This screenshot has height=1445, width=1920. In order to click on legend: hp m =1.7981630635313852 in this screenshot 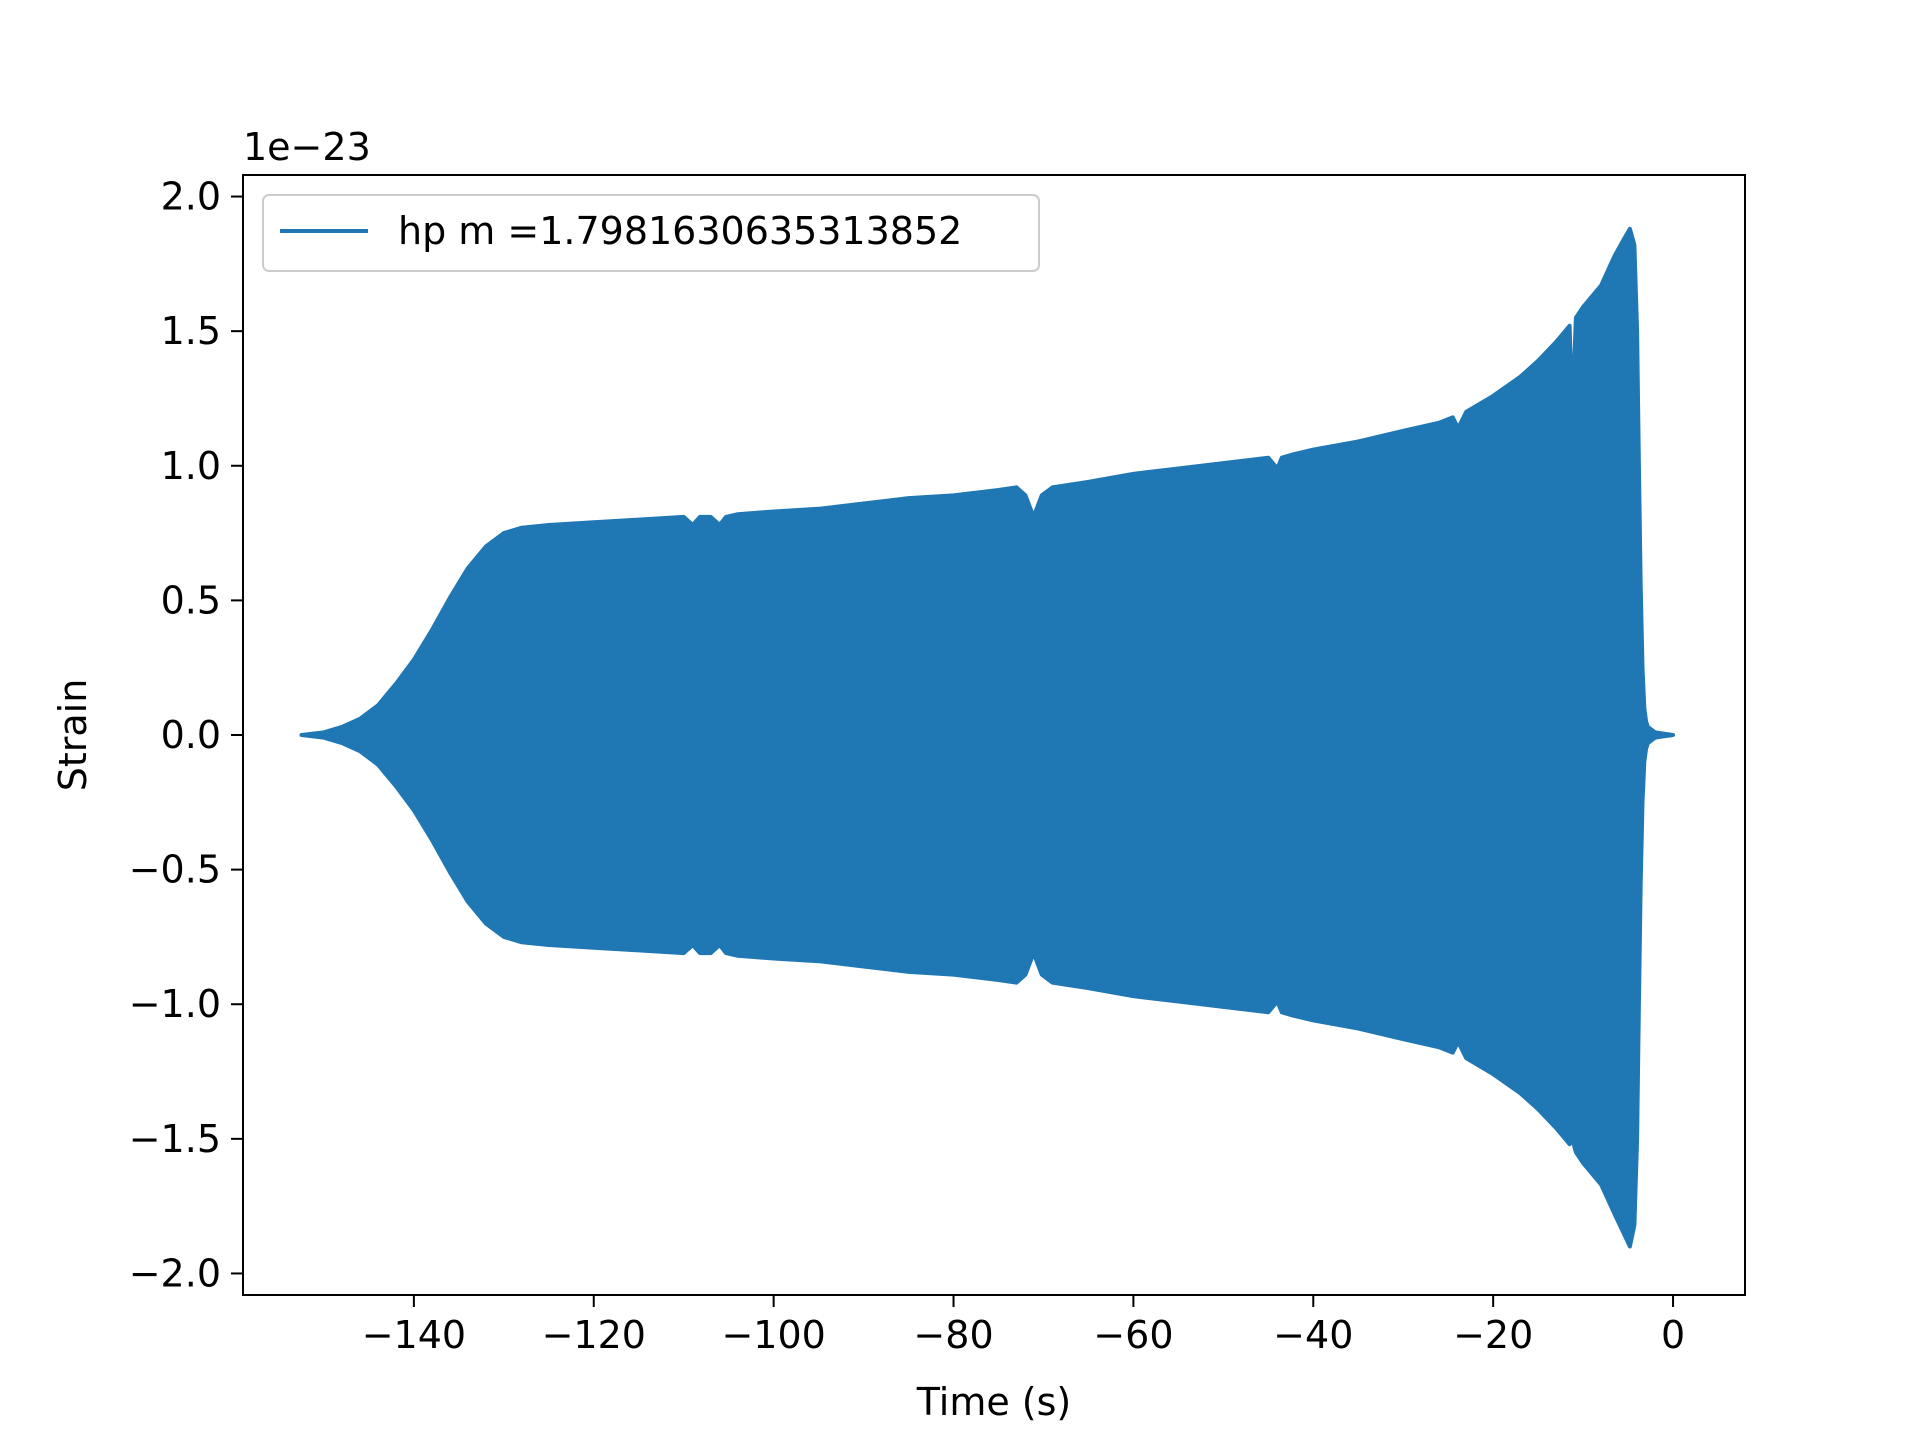, I will do `click(651, 233)`.